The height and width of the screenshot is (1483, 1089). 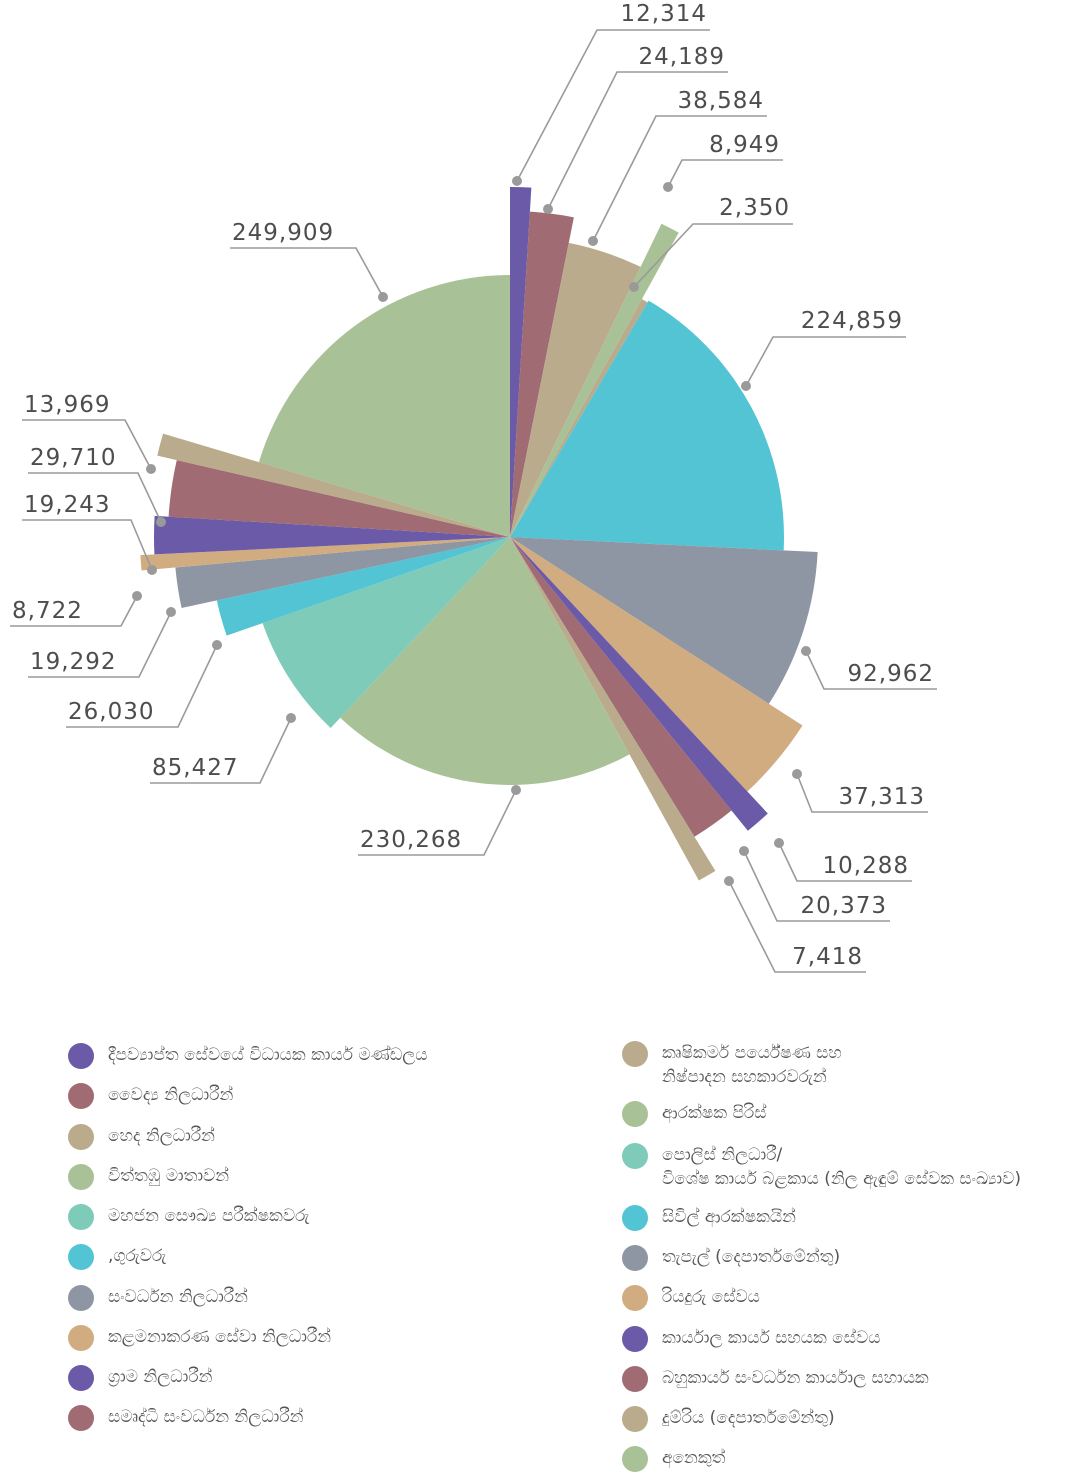 What do you see at coordinates (744, 145) in the screenshot?
I see `value-label: 8,949` at bounding box center [744, 145].